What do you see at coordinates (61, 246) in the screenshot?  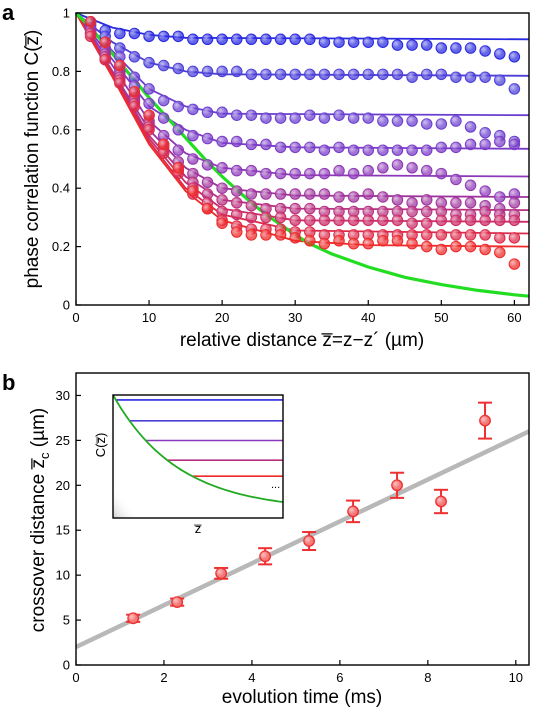 I see `y-tick-label: 0.2` at bounding box center [61, 246].